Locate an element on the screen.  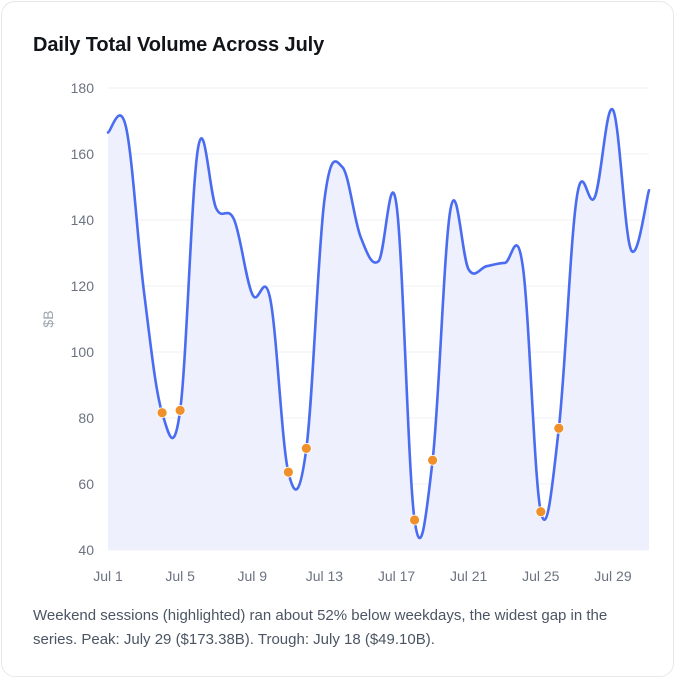
y-axis-title: $B is located at coordinates (48, 318).